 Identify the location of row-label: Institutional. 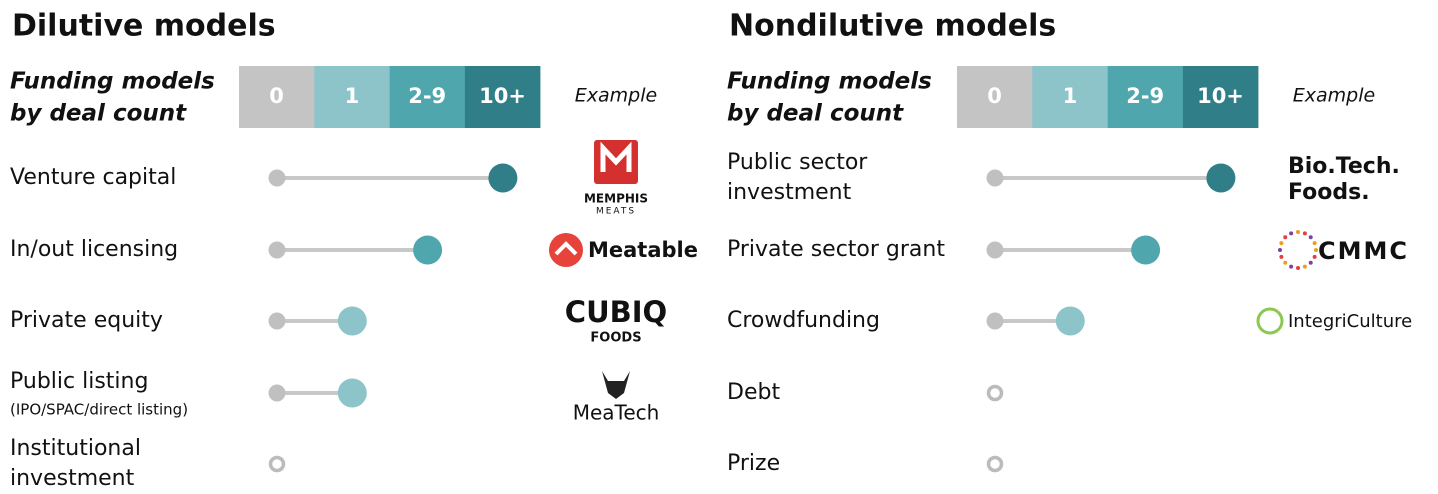
(75, 448).